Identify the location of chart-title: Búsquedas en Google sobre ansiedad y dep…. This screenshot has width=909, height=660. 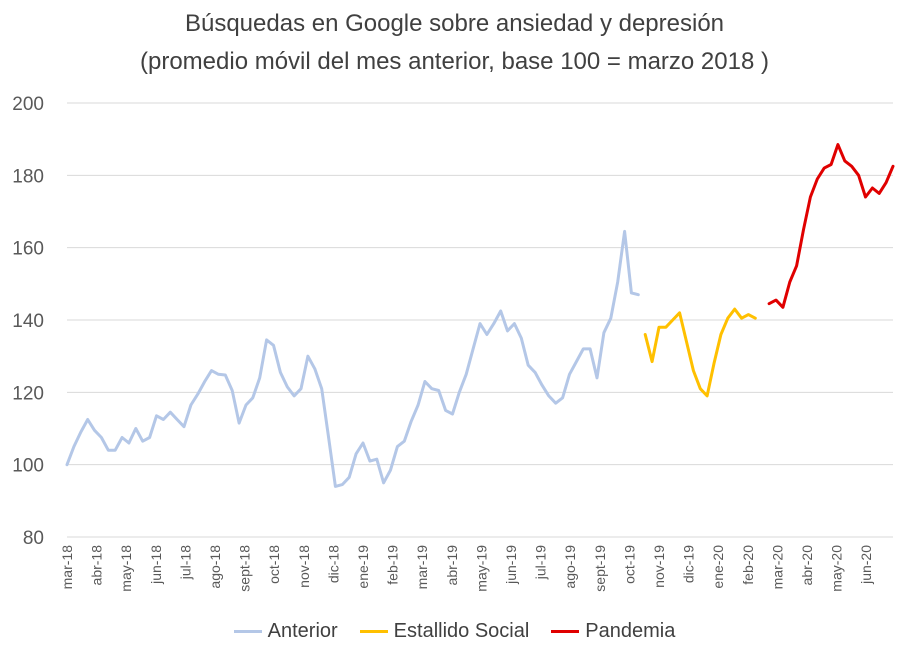
(454, 23).